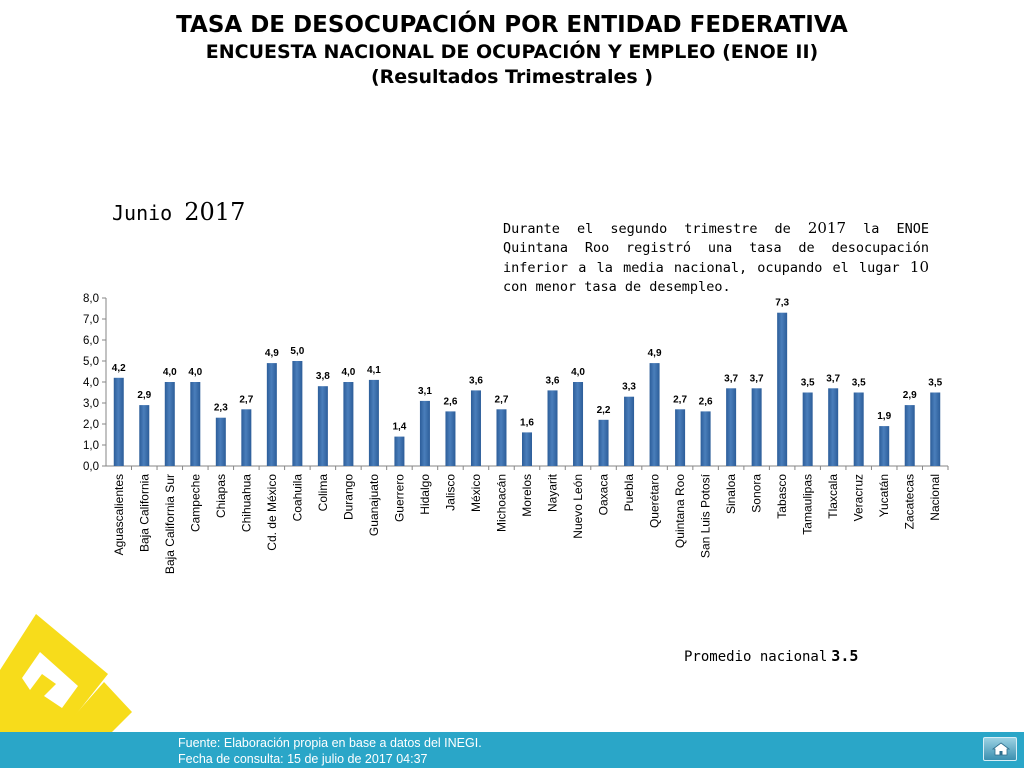 Image resolution: width=1024 pixels, height=768 pixels. What do you see at coordinates (578, 506) in the screenshot?
I see `category-label: Nuevo León` at bounding box center [578, 506].